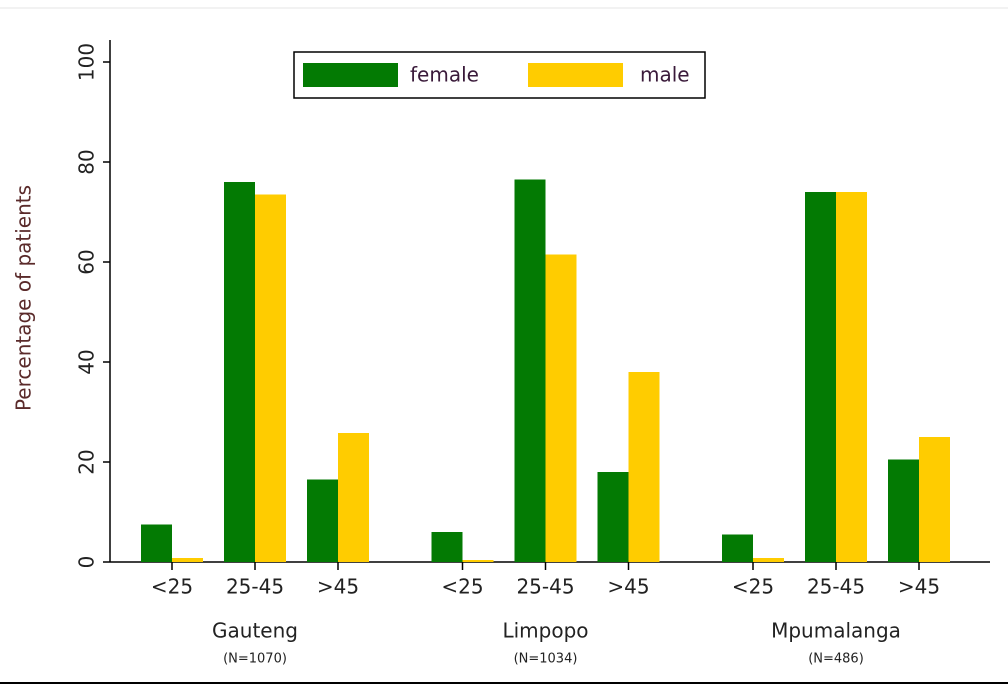 Image resolution: width=1008 pixels, height=686 pixels. What do you see at coordinates (87, 62) in the screenshot?
I see `y-tick-label: 100` at bounding box center [87, 62].